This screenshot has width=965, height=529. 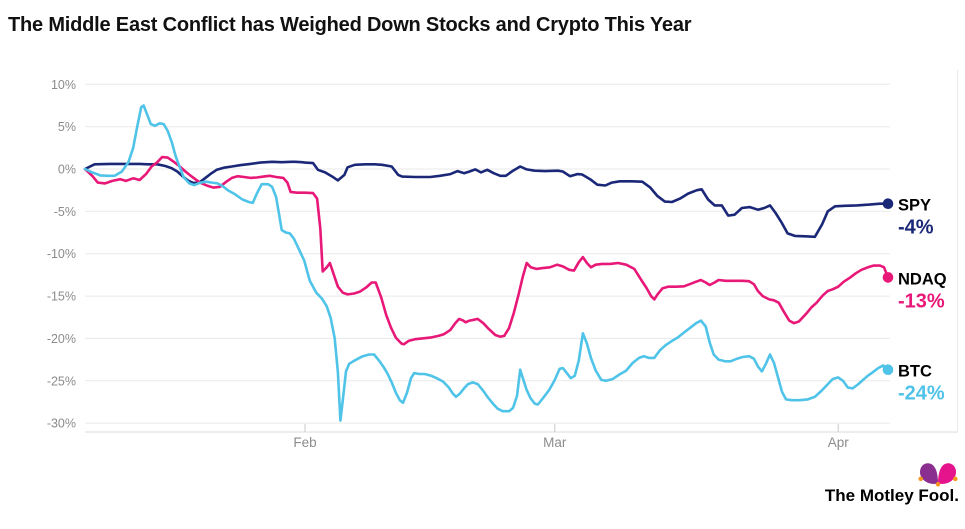 What do you see at coordinates (61, 254) in the screenshot?
I see `y-tick-label: -10%` at bounding box center [61, 254].